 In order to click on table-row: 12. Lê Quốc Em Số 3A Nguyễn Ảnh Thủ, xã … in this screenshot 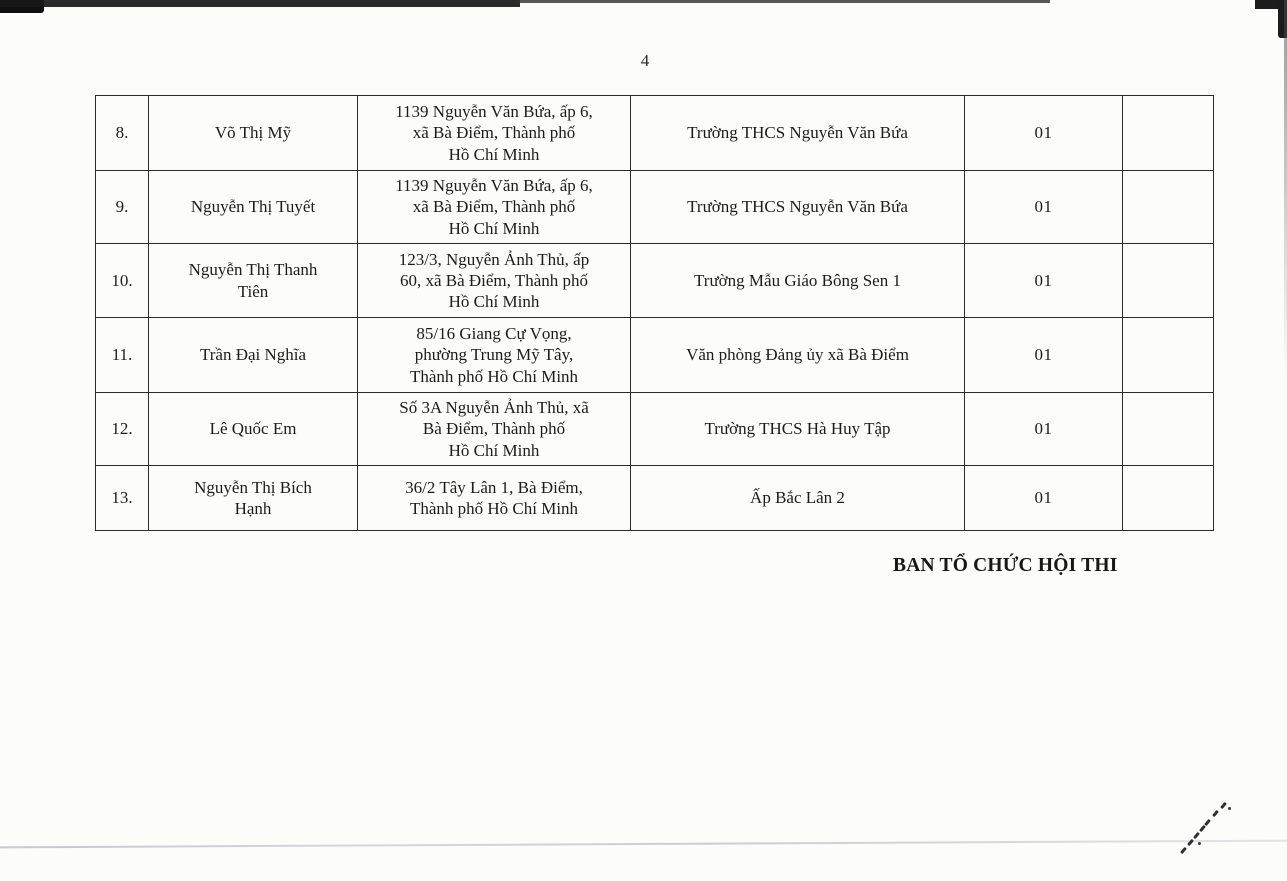, I will do `click(654, 429)`.